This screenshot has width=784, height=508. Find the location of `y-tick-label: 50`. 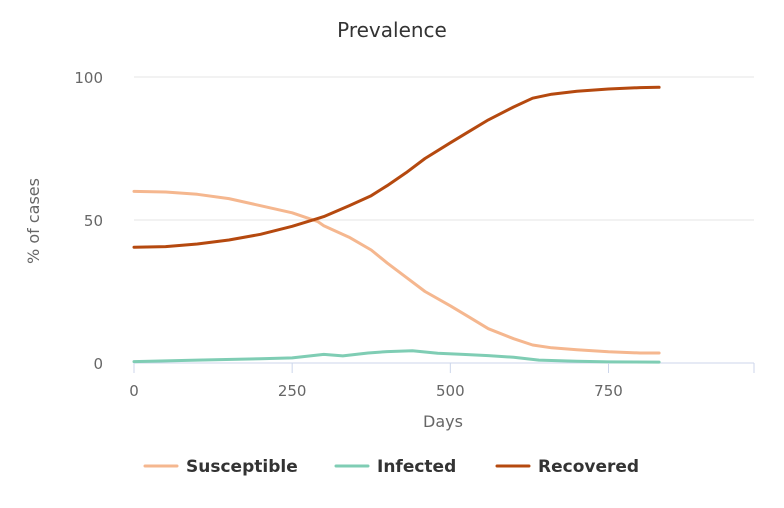

y-tick-label: 50 is located at coordinates (93, 221).